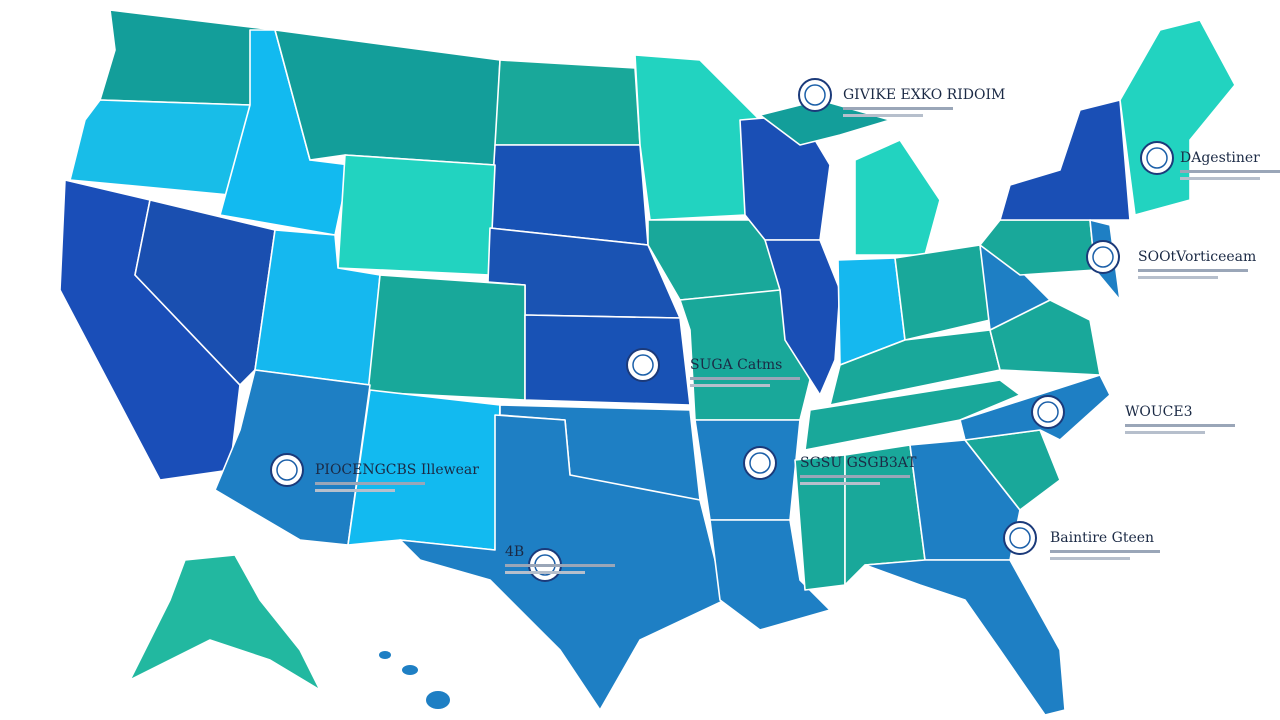  I want to click on marker-label: GIVIKE EXKO RIDOIM, so click(924, 95).